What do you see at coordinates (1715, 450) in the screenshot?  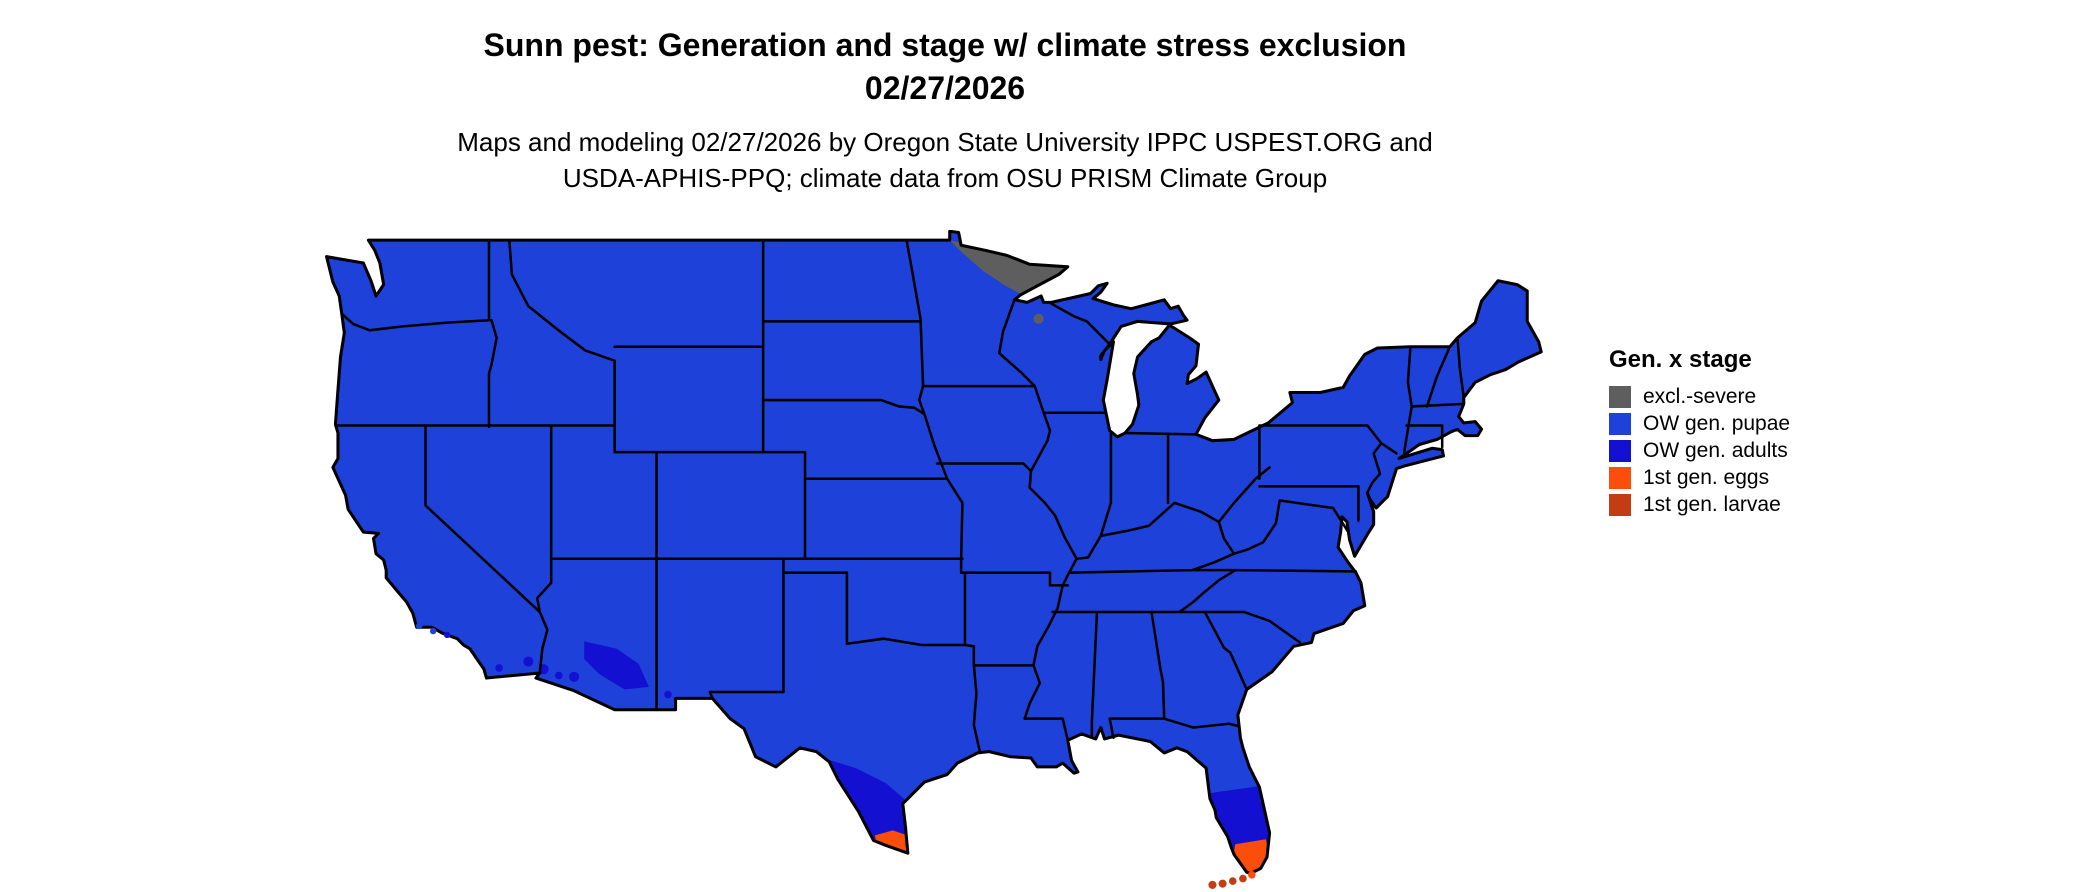 I see `legend-label: OW gen. adults` at bounding box center [1715, 450].